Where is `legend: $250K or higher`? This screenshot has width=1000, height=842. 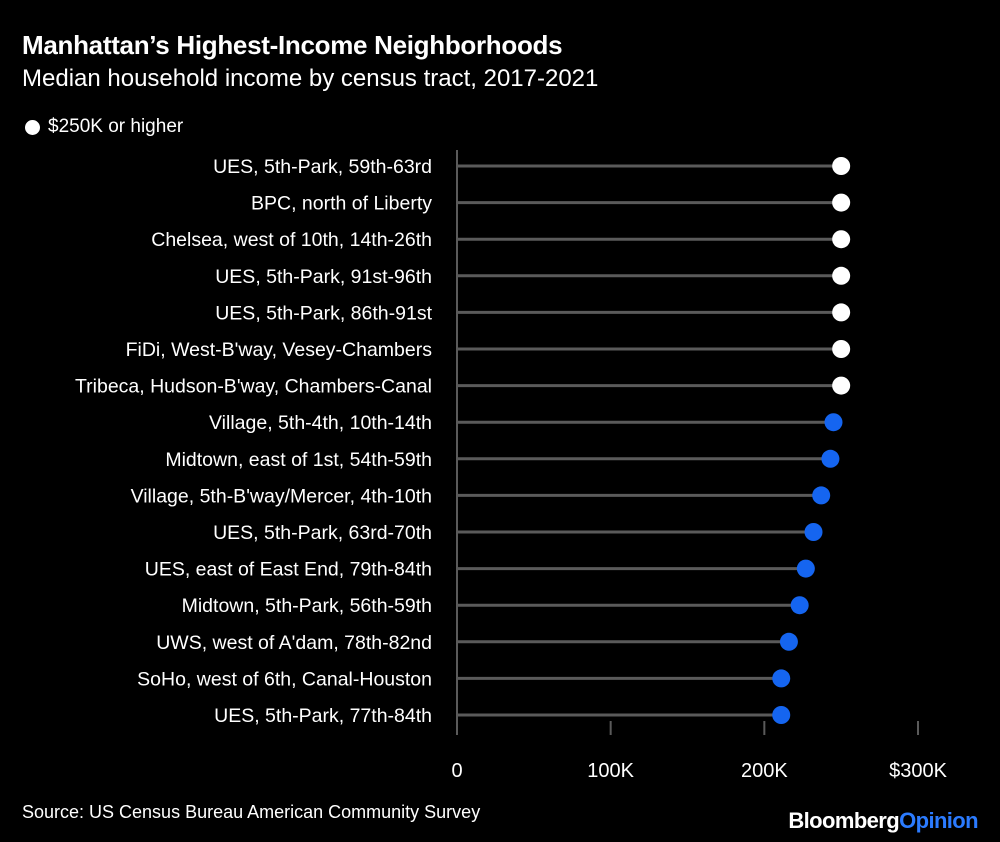 legend: $250K or higher is located at coordinates (102, 127).